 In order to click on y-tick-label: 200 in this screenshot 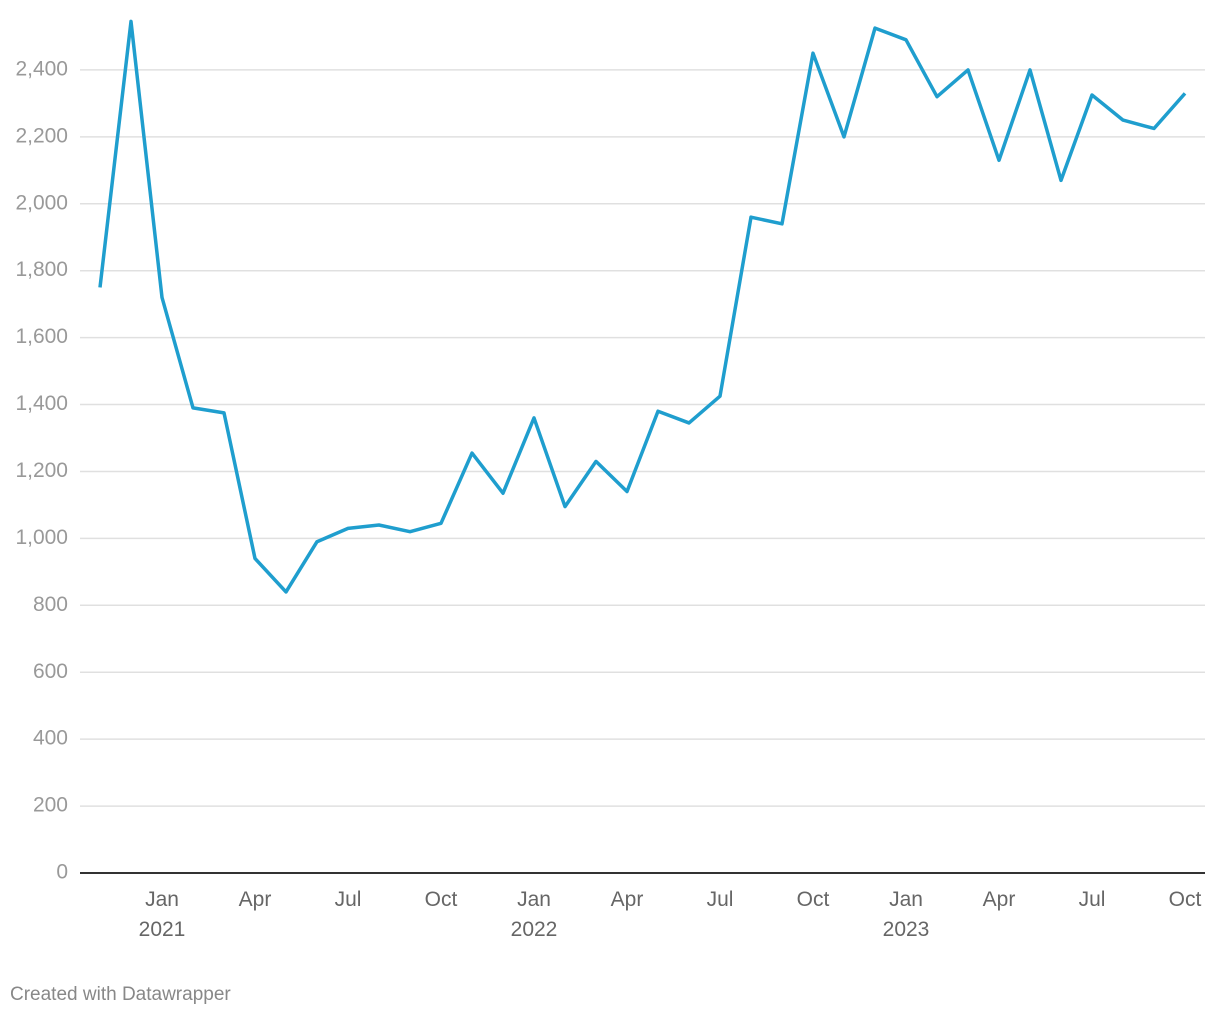, I will do `click(50, 805)`.